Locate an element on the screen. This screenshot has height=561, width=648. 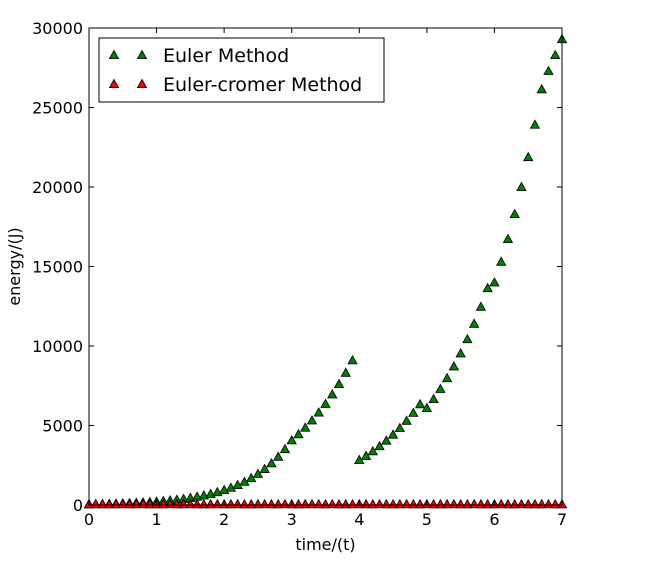
legend-label-euler: Euler Method is located at coordinates (226, 56).